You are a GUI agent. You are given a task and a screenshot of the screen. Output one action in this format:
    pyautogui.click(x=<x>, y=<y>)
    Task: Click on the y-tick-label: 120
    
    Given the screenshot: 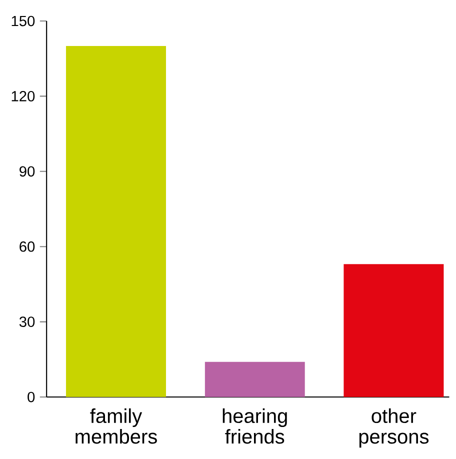 What is the action you would take?
    pyautogui.click(x=23, y=96)
    